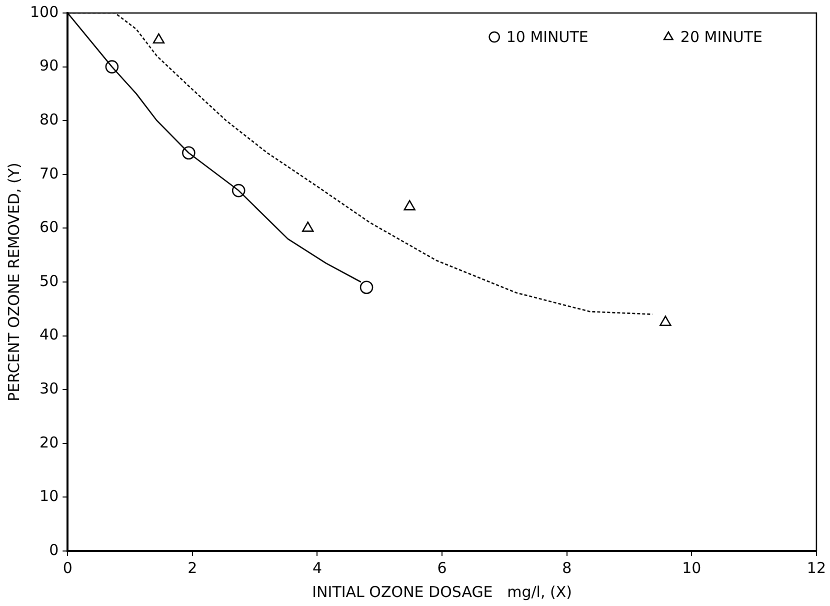 This screenshot has width=830, height=606. I want to click on y-tick-label: 60, so click(49, 227).